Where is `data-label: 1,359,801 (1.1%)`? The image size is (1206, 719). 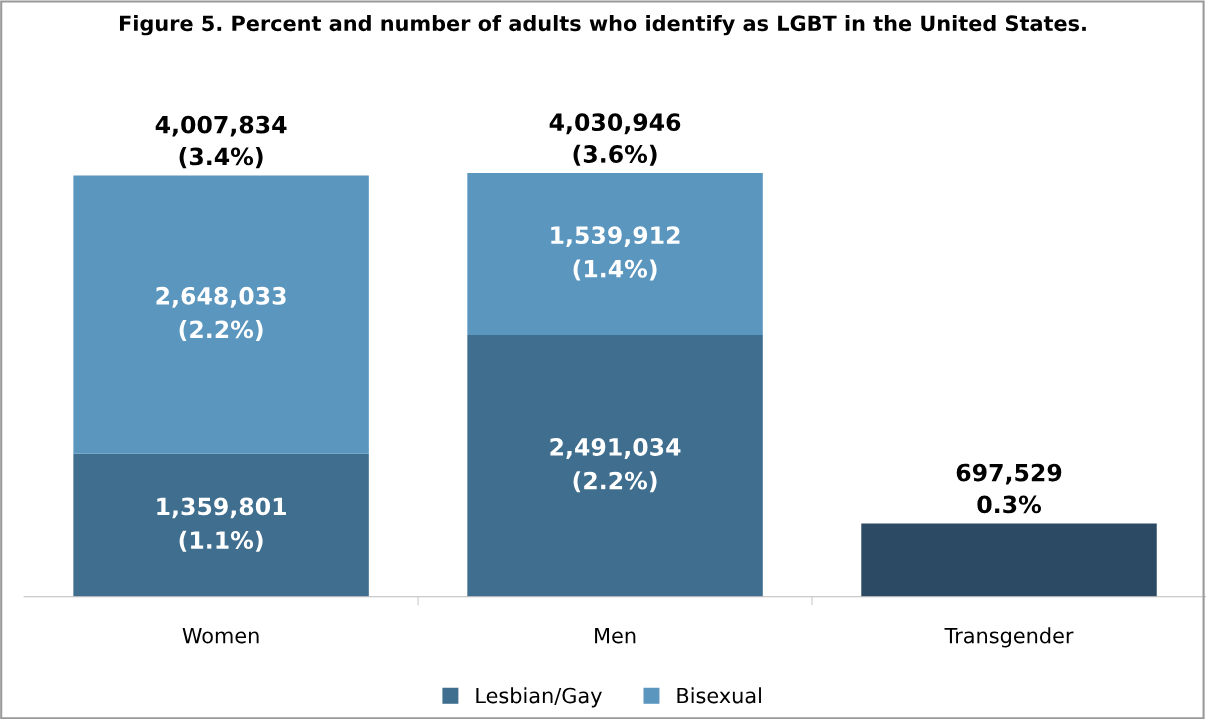 data-label: 1,359,801 (1.1%) is located at coordinates (221, 524).